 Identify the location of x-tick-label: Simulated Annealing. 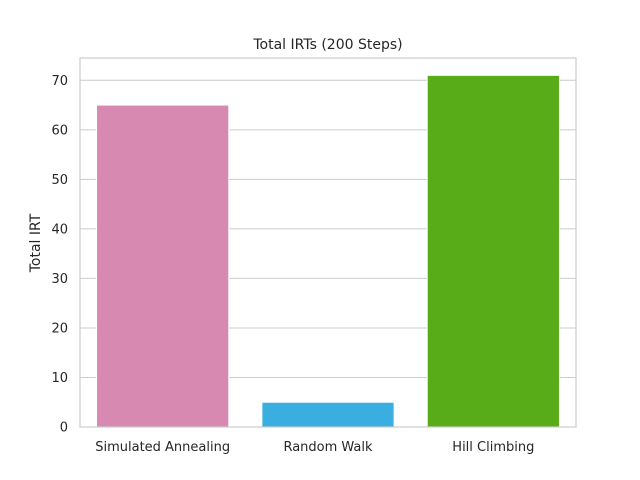
(162, 447).